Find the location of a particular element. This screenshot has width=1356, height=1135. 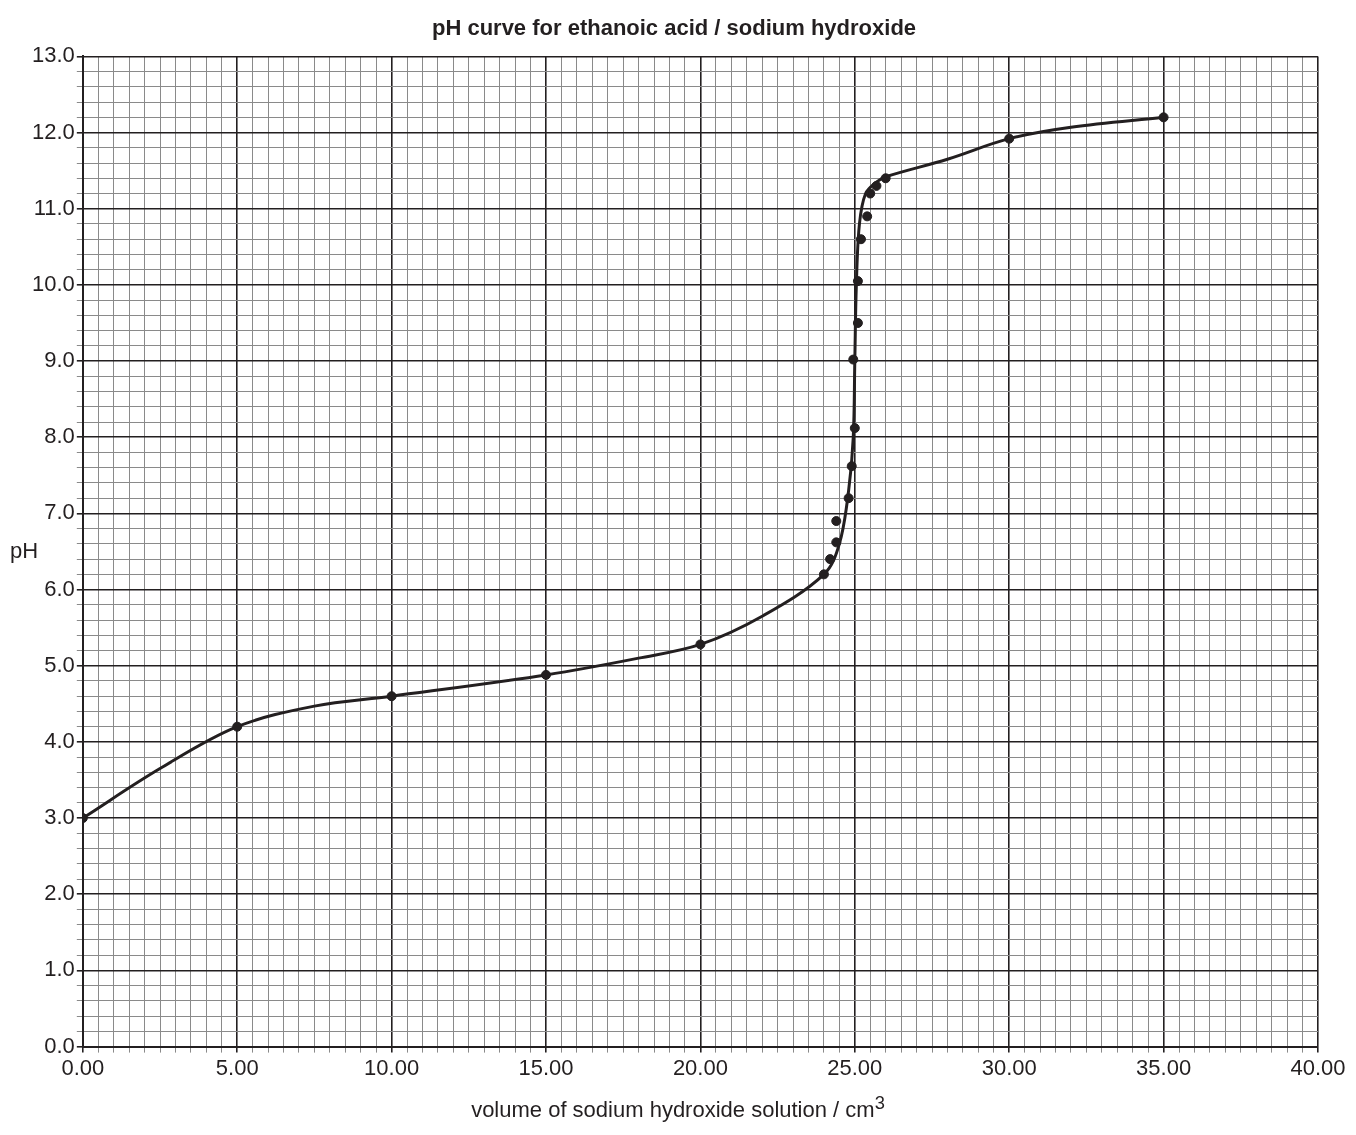

x-tick-label: 10.00 is located at coordinates (392, 1067).